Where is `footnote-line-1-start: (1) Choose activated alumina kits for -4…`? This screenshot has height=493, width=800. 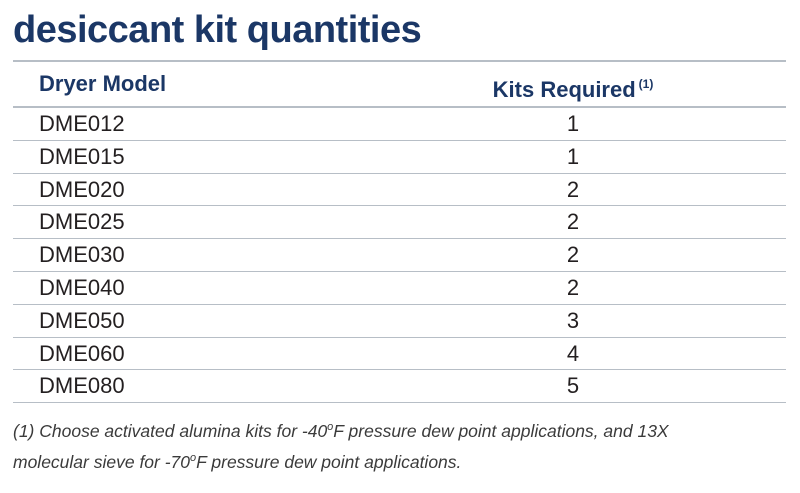
footnote-line-1-start: (1) Choose activated alumina kits for -4… is located at coordinates (170, 431).